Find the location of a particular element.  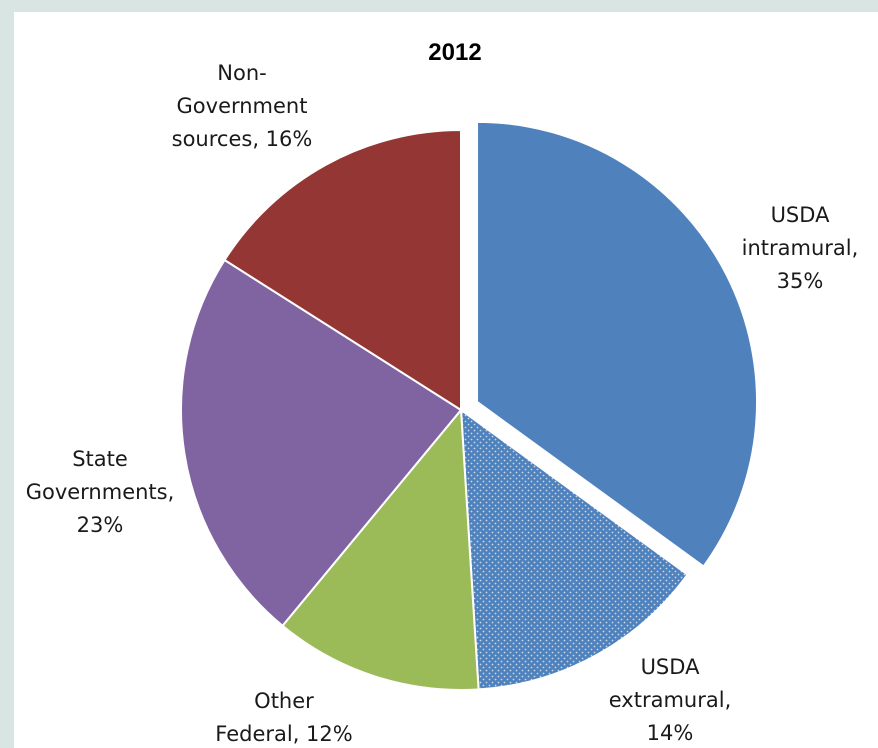

slice-label-usda-intramural: USDA intramural, 35% is located at coordinates (800, 248).